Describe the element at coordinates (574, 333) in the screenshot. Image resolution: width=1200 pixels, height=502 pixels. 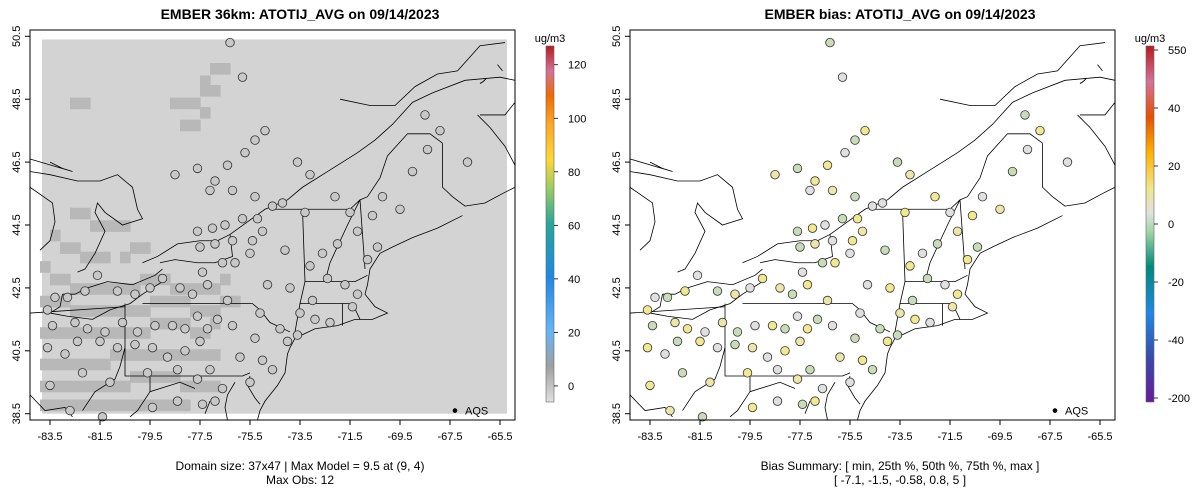
I see `colorbar-tick-label: 20` at that location.